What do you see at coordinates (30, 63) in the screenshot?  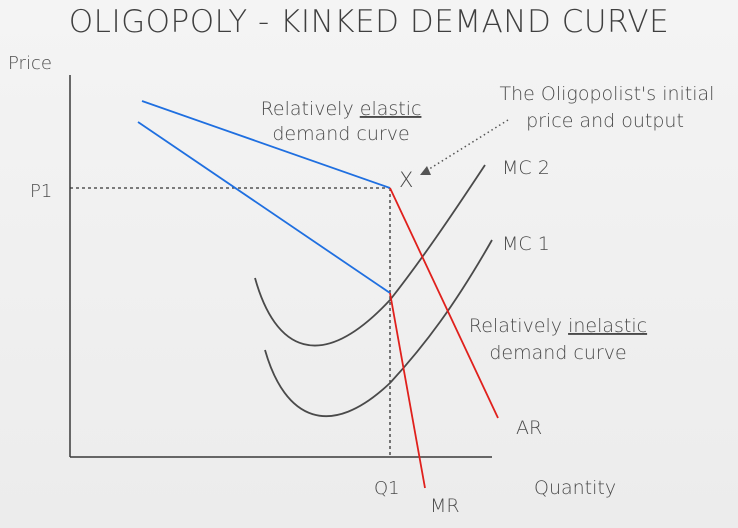 I see `y-axis-label: Price` at bounding box center [30, 63].